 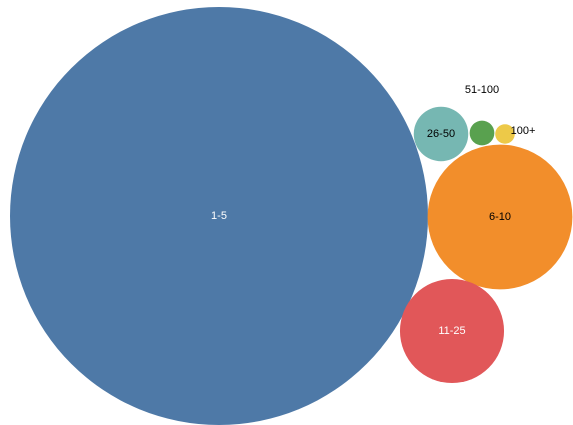 What do you see at coordinates (505, 134) in the screenshot?
I see `bubble-100plus` at bounding box center [505, 134].